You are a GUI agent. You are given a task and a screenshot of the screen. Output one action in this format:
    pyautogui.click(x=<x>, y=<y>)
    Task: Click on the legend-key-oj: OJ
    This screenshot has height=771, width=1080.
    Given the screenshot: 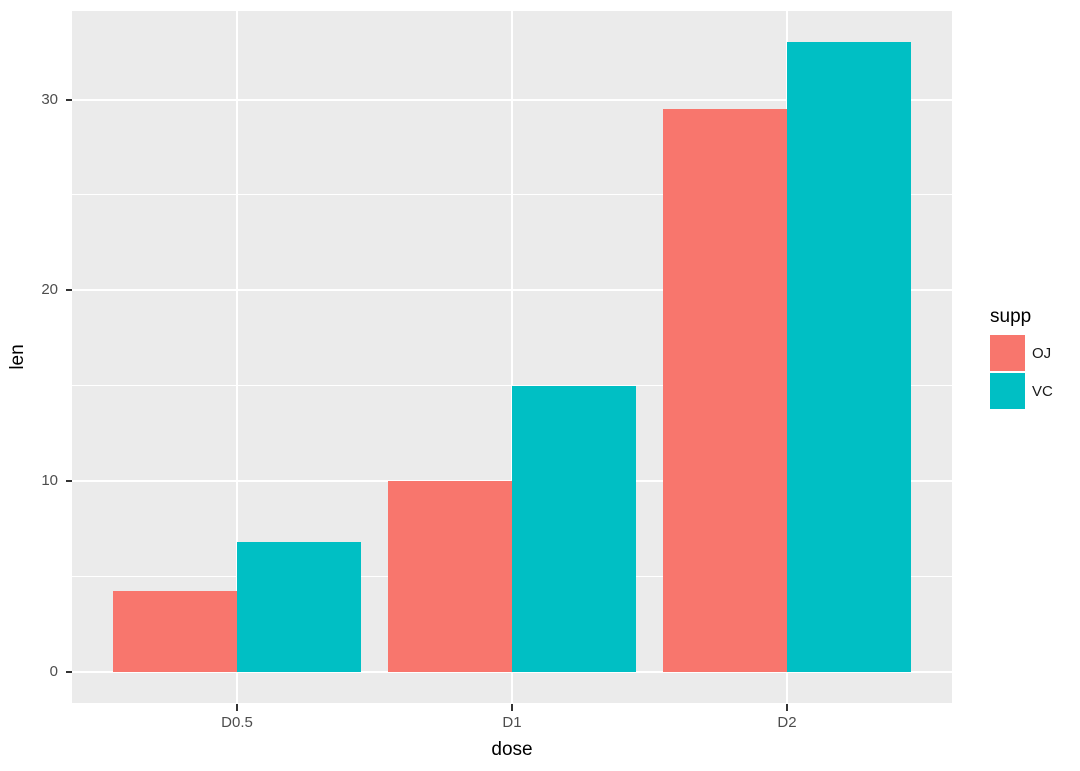 What is the action you would take?
    pyautogui.click(x=1021, y=353)
    